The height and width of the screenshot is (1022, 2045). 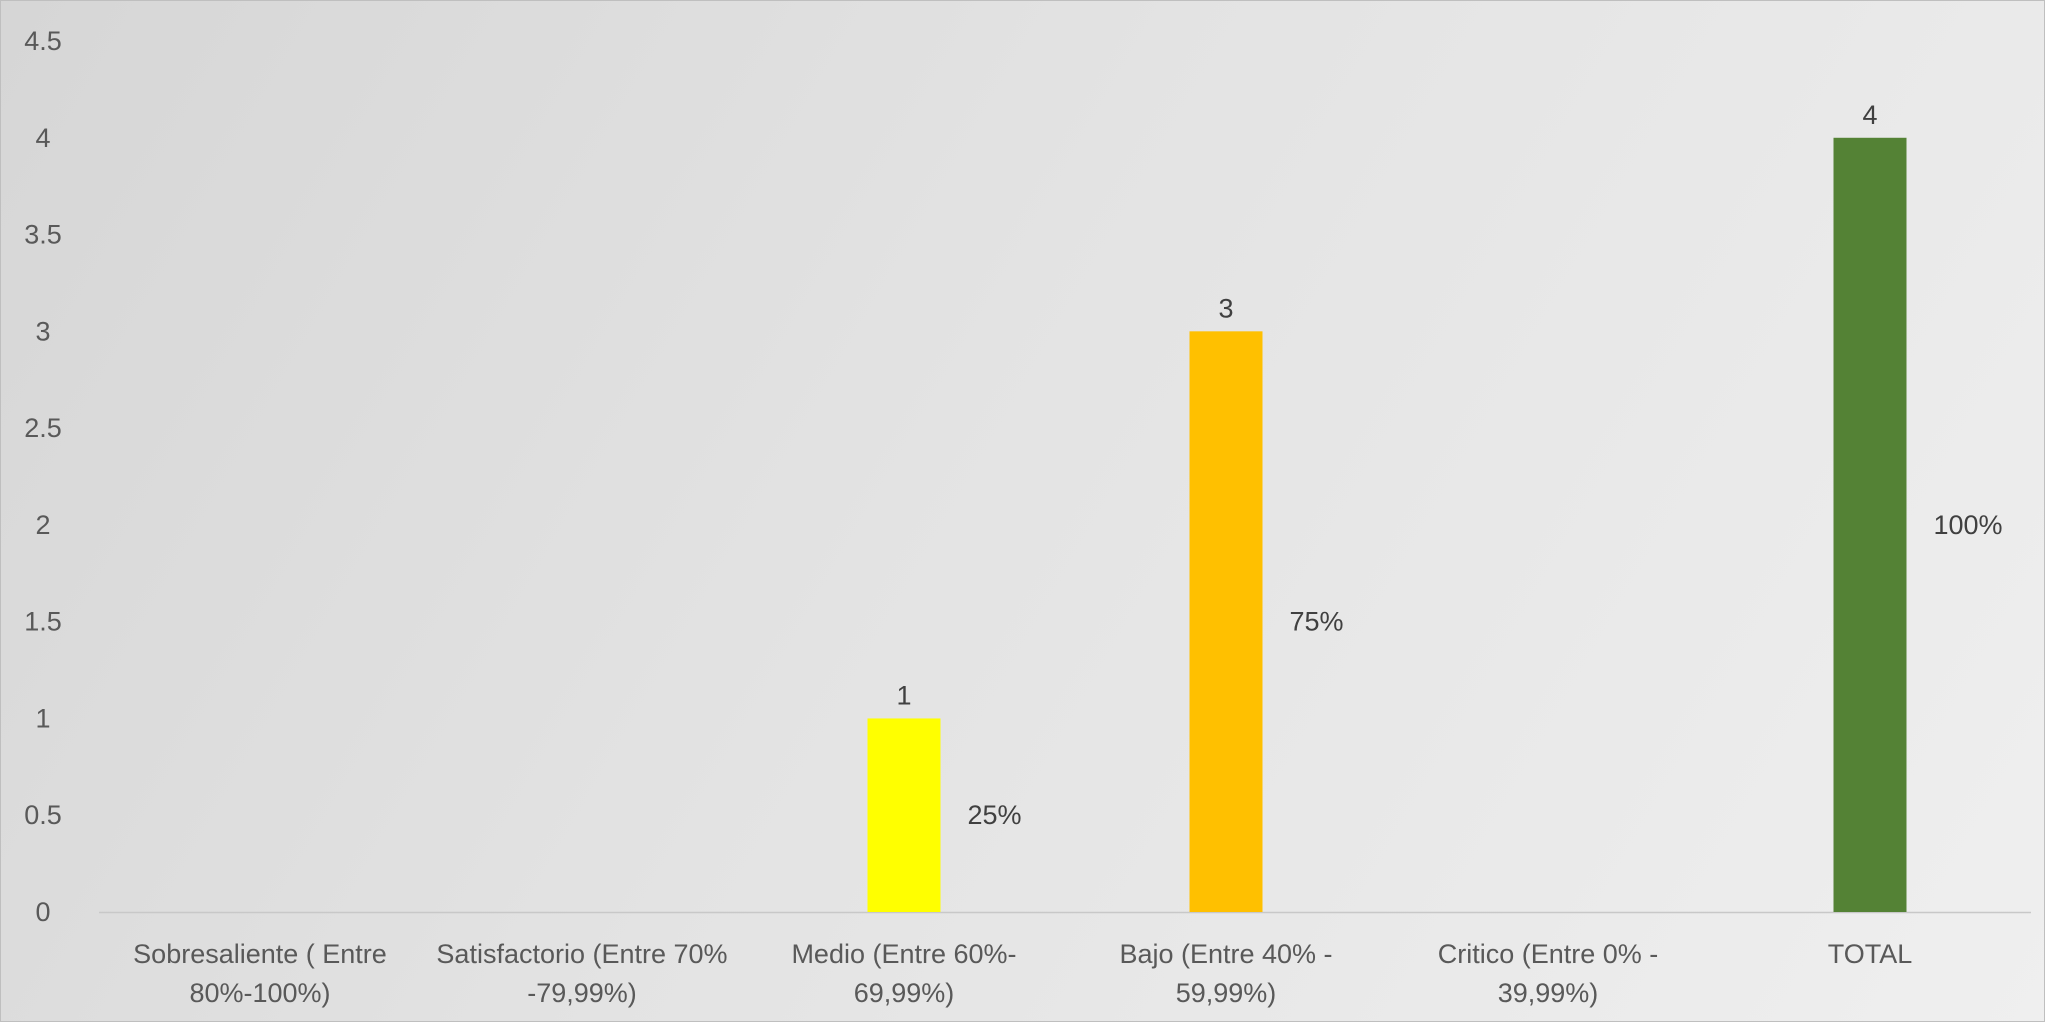 What do you see at coordinates (1548, 954) in the screenshot?
I see `x-tick-label: Critico (Entre 0% -` at bounding box center [1548, 954].